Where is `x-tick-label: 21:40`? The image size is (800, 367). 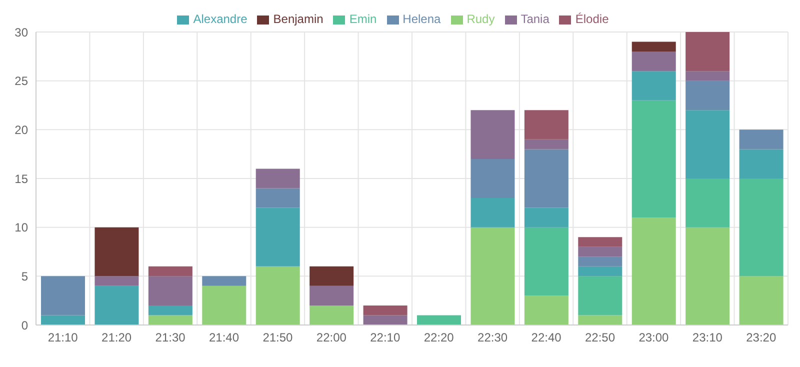 x-tick-label: 21:40 is located at coordinates (224, 337).